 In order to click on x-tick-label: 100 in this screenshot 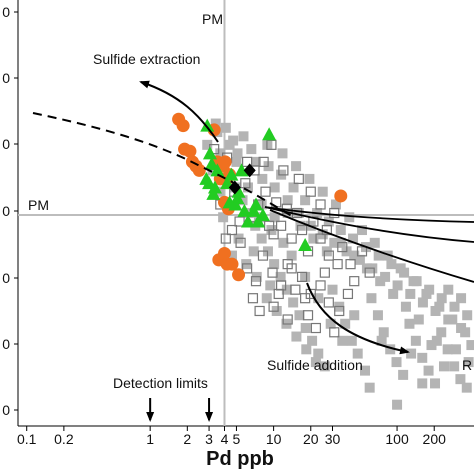, I will do `click(397, 439)`.